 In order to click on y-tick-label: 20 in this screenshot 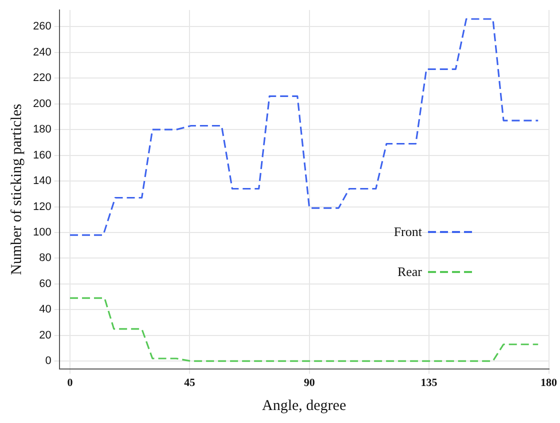, I will do `click(45, 335)`.